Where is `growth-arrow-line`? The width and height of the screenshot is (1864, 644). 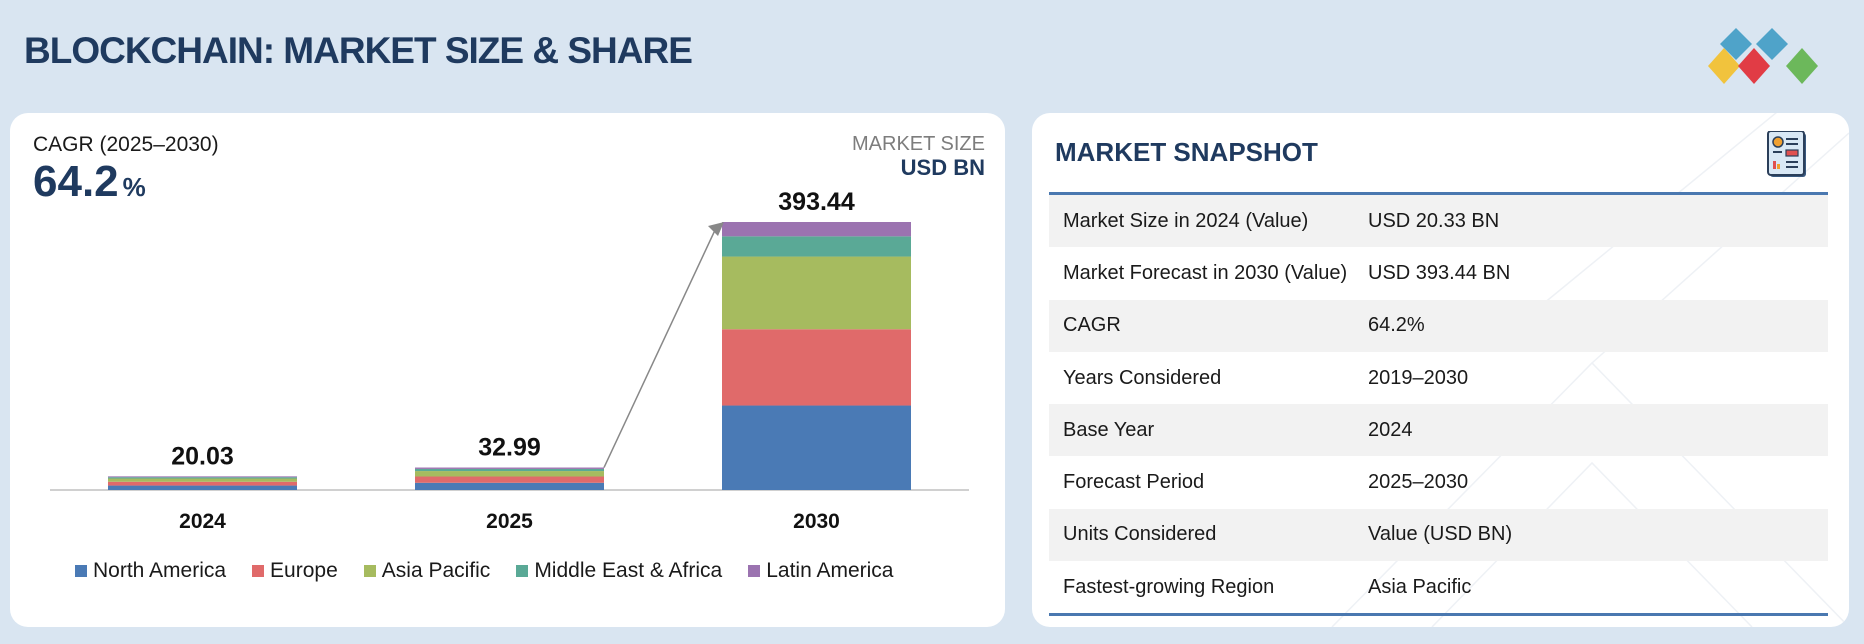
growth-arrow-line is located at coordinates (660, 347).